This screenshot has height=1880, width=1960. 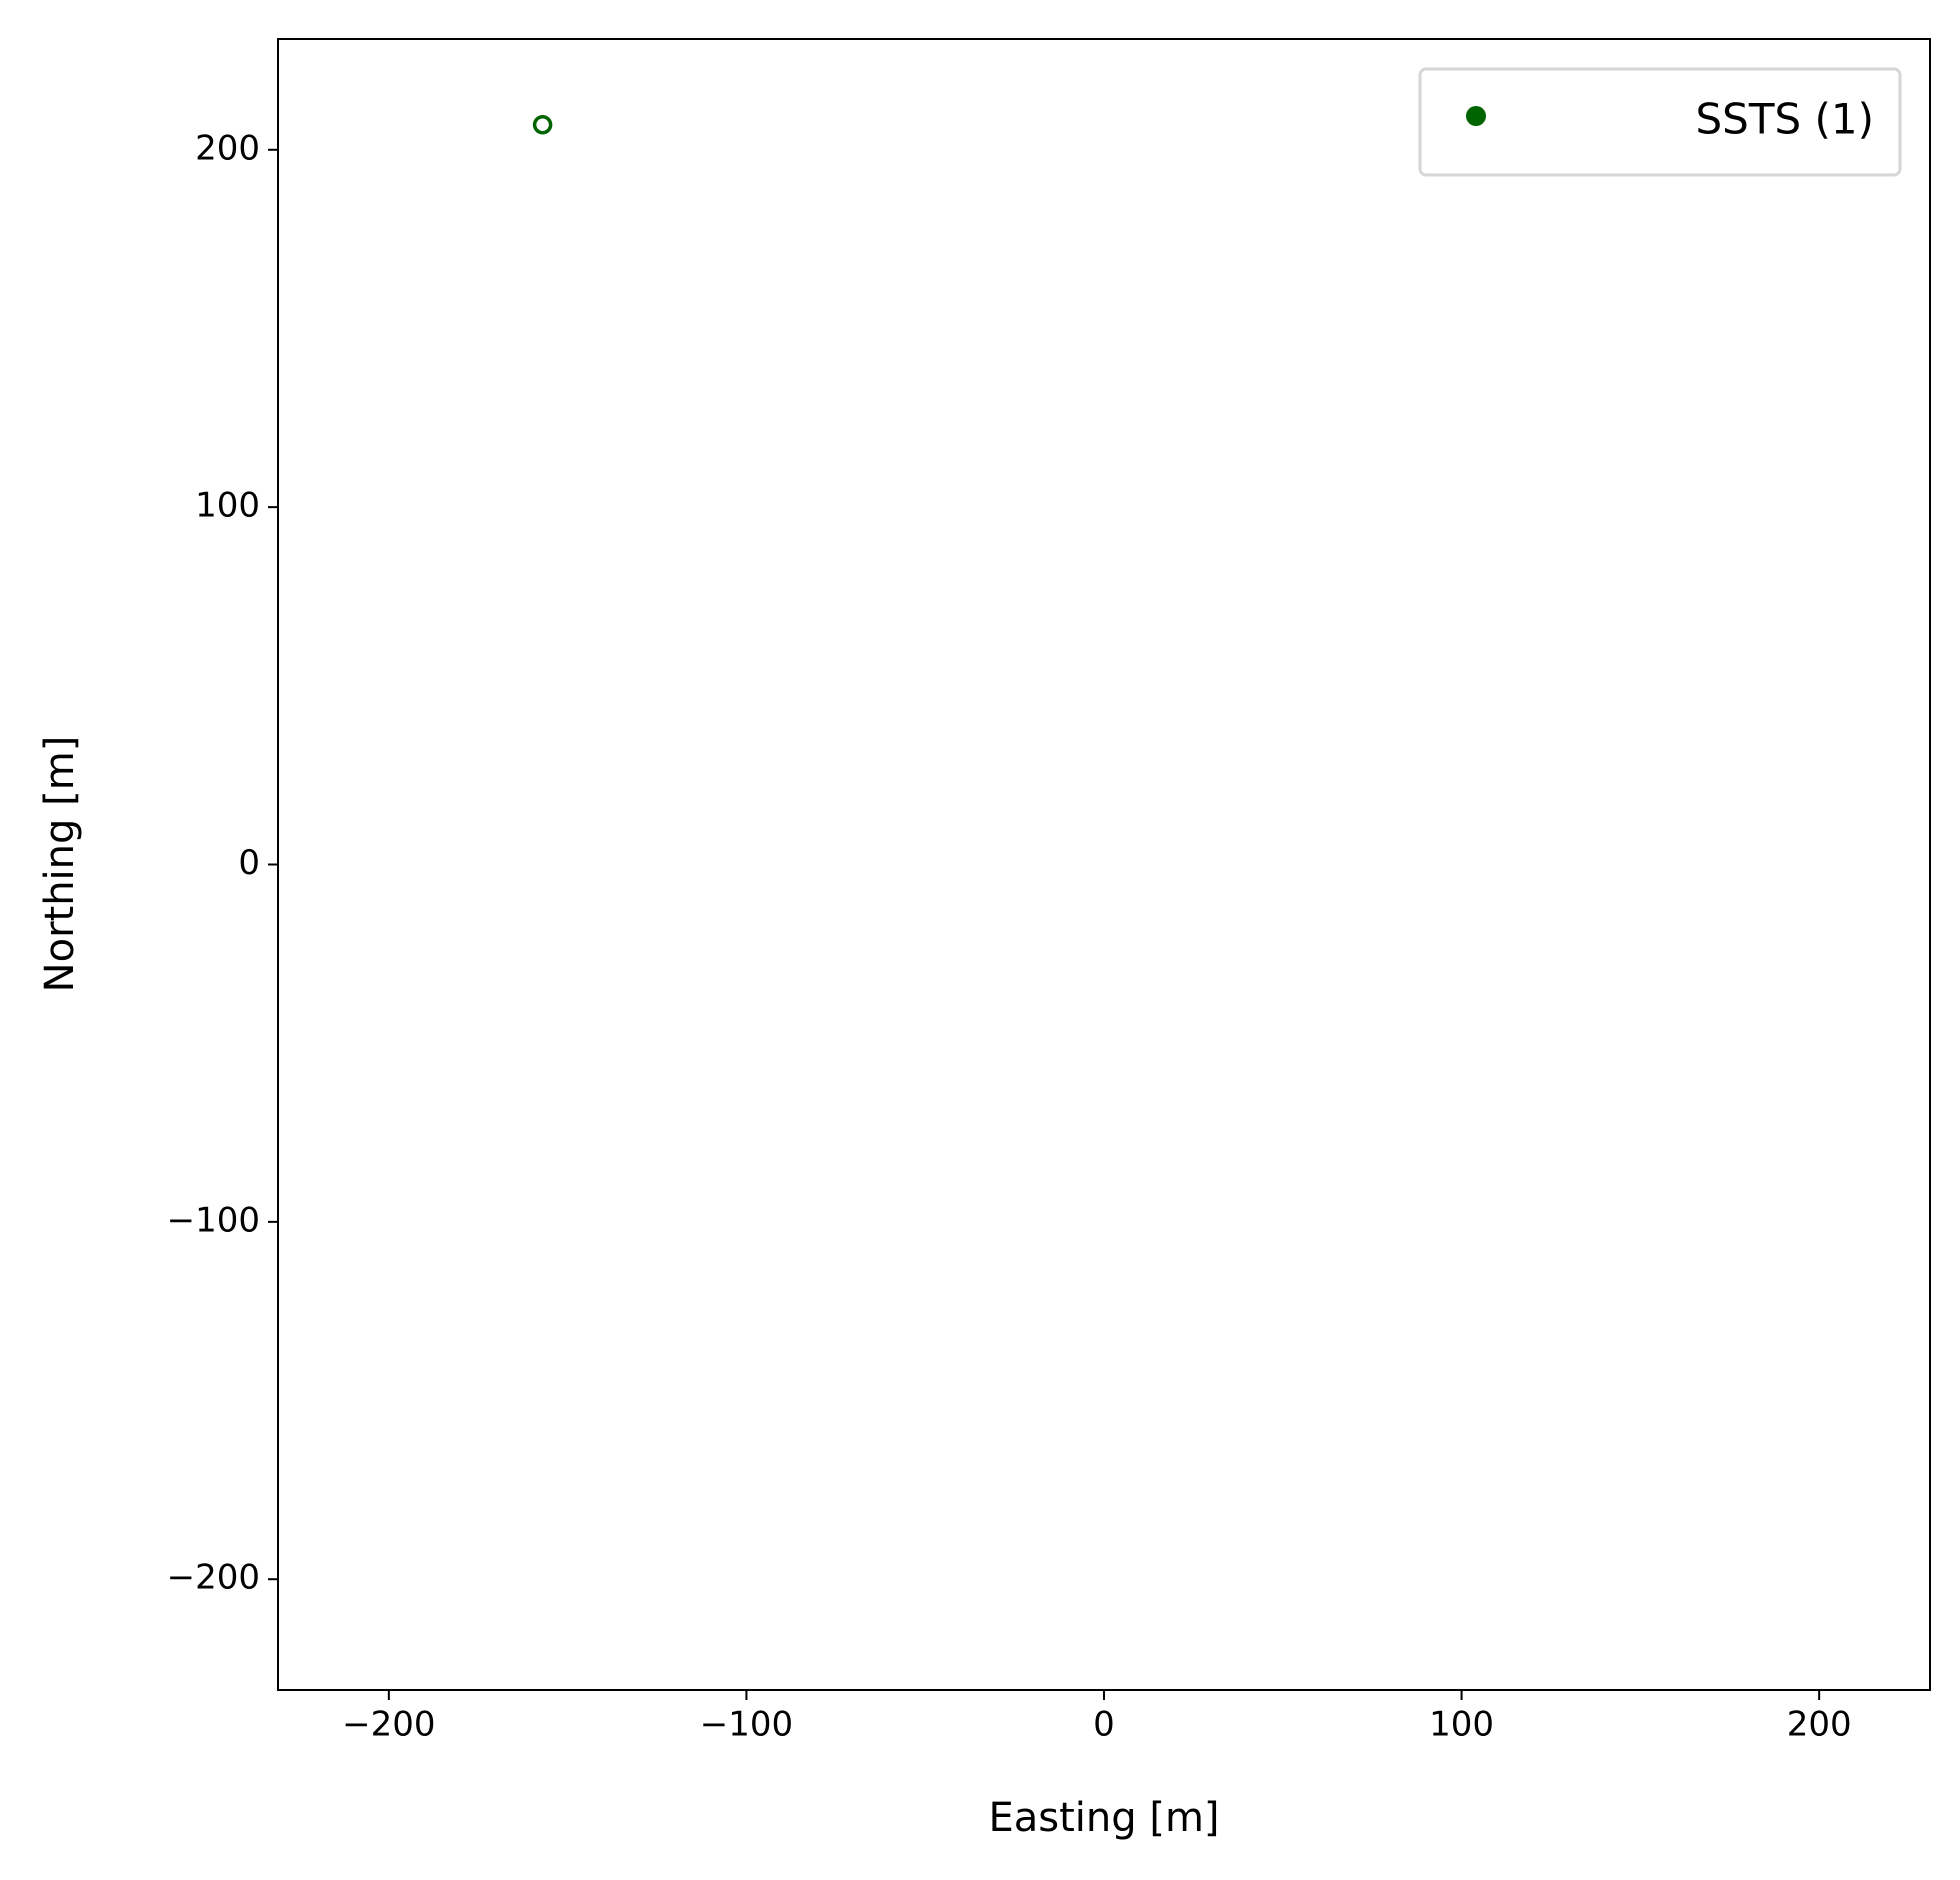 I want to click on legend-marker, so click(x=1476, y=116).